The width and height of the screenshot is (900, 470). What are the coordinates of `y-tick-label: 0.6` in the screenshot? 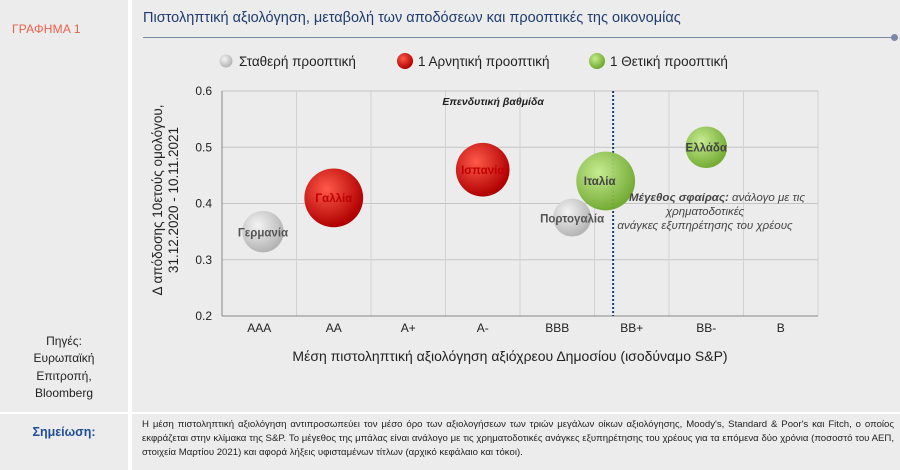 It's located at (203, 91).